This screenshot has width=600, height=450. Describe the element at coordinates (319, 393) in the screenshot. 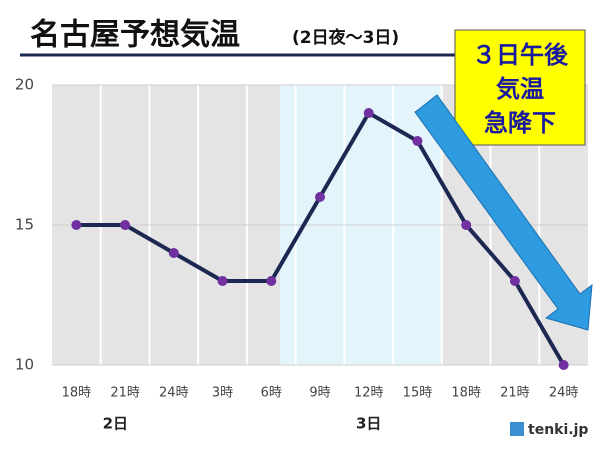

I see `x-tick-label: 9時` at that location.